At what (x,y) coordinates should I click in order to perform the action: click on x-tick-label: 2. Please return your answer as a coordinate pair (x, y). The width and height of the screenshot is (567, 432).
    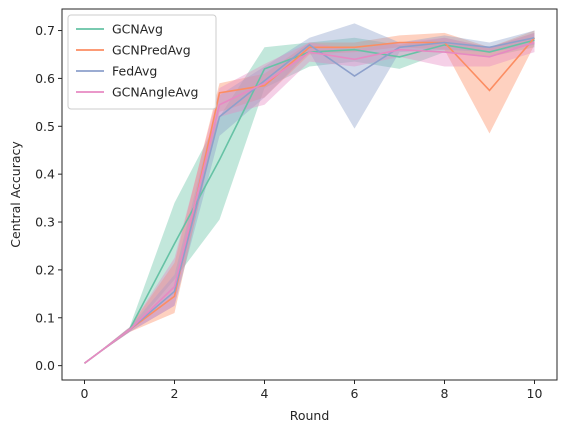
    Looking at the image, I should click on (175, 393).